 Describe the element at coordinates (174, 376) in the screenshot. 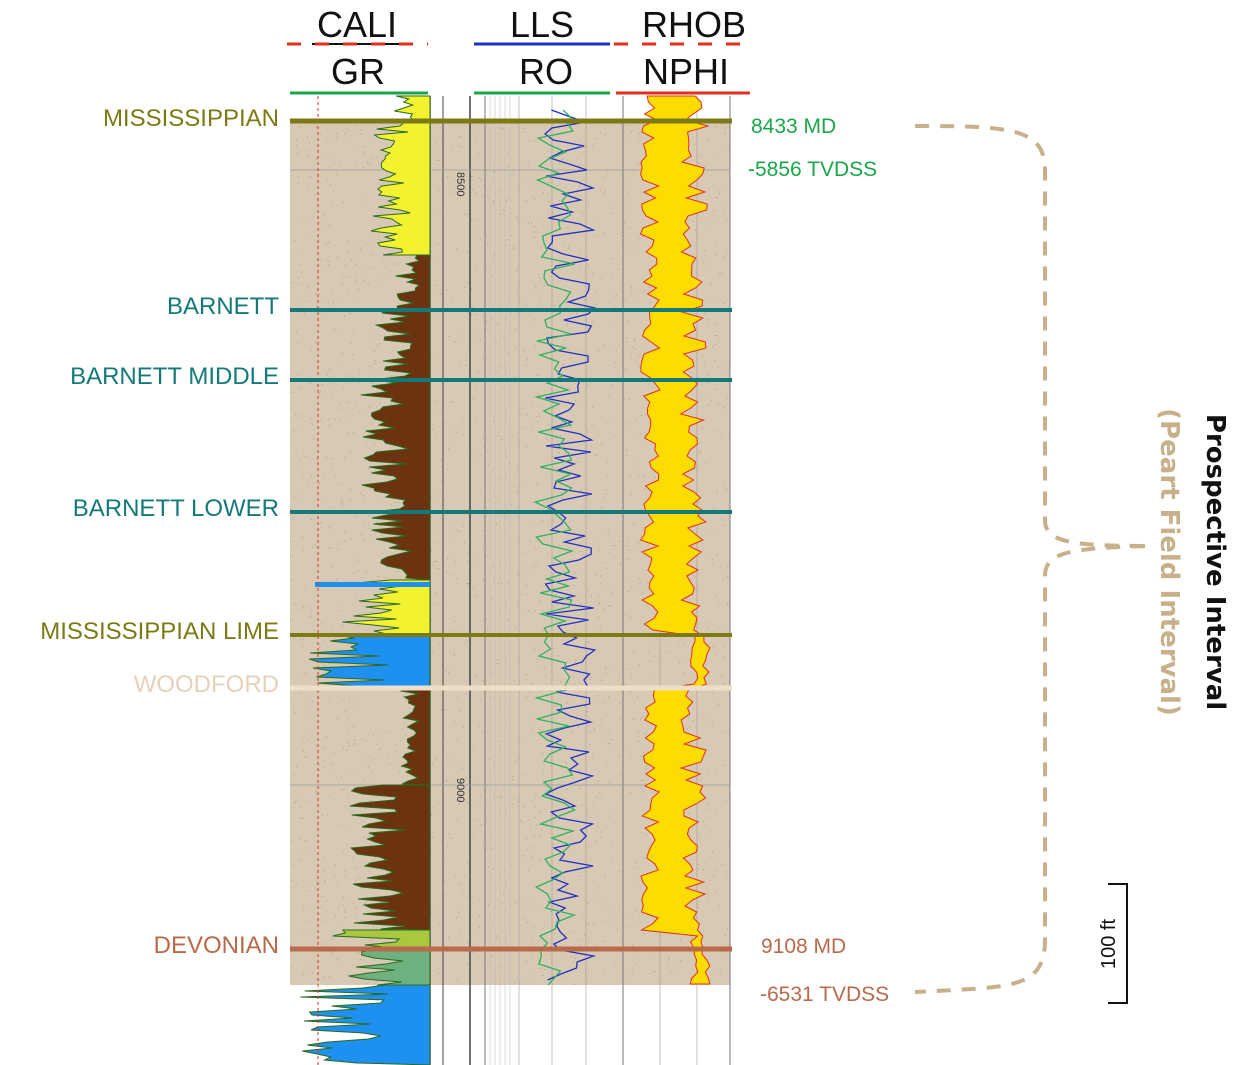

I see `formation-label-barnett-middle: BARNETT MIDDLE` at that location.